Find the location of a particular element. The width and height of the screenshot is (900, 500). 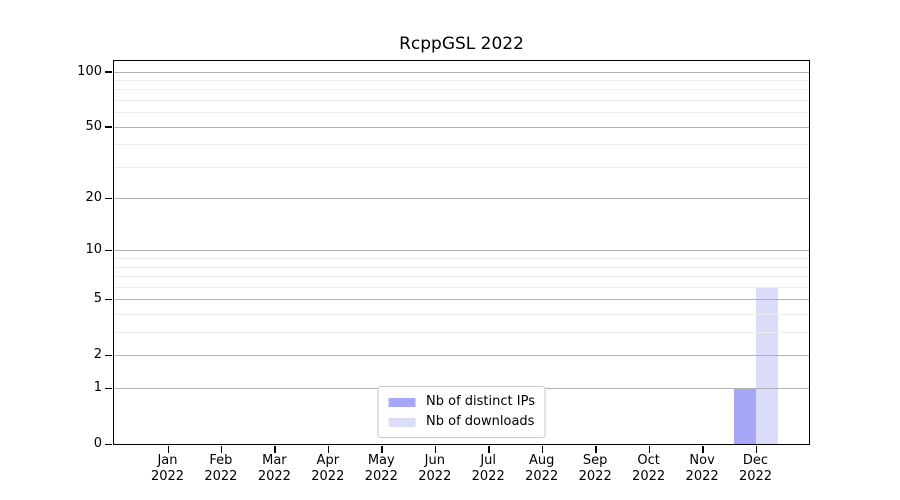

x-axis-label-5: Jun 2022 is located at coordinates (435, 468).